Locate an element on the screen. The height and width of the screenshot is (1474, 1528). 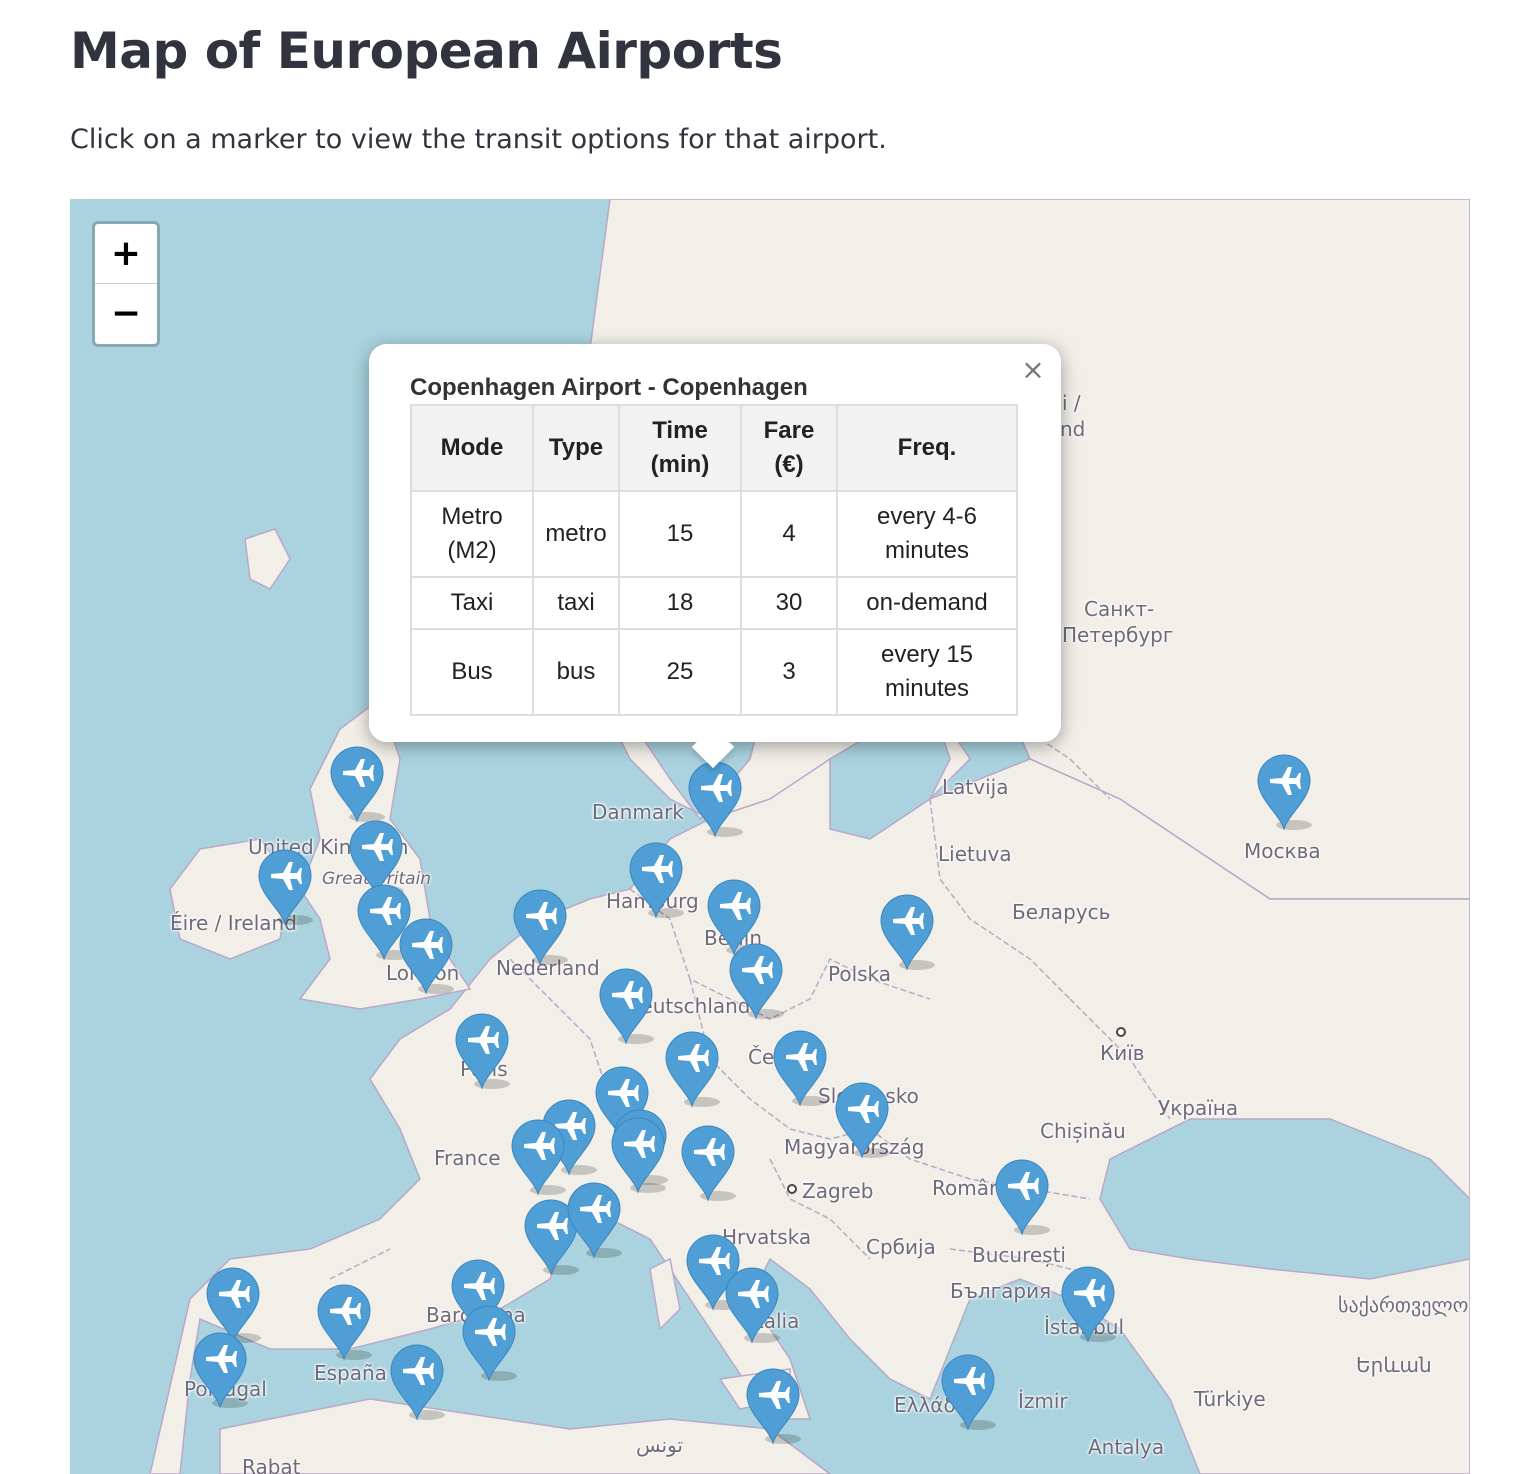
table-cell: Taxi is located at coordinates (472, 603).